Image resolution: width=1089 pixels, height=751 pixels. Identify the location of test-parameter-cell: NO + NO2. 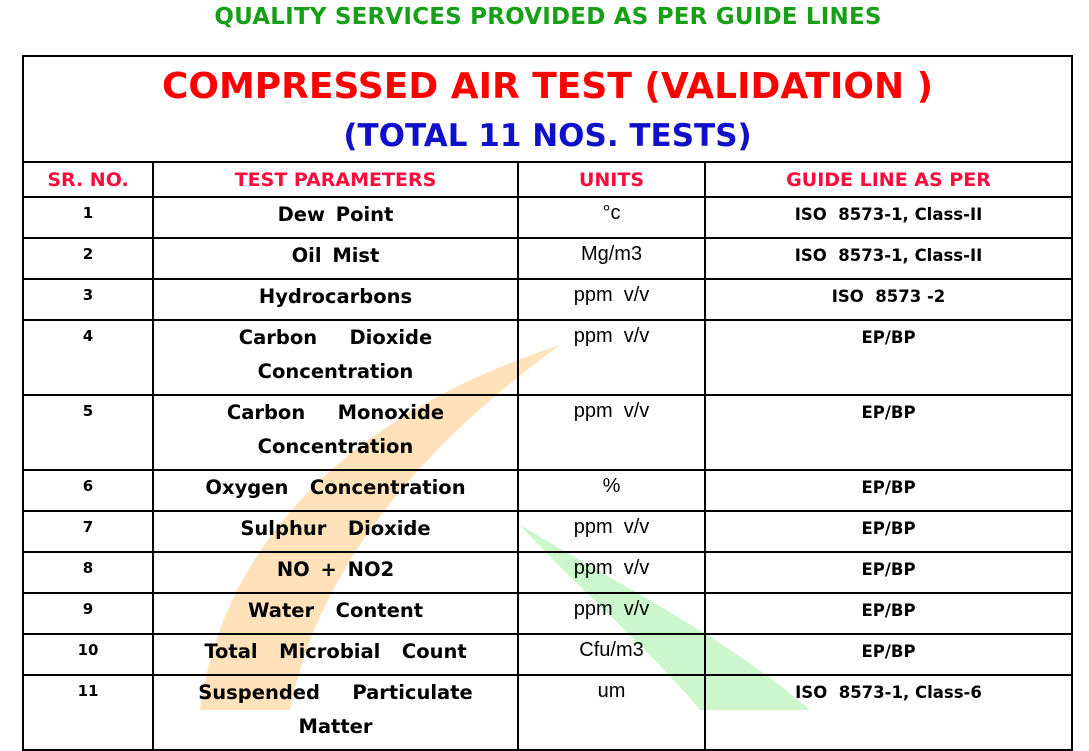
(335, 572).